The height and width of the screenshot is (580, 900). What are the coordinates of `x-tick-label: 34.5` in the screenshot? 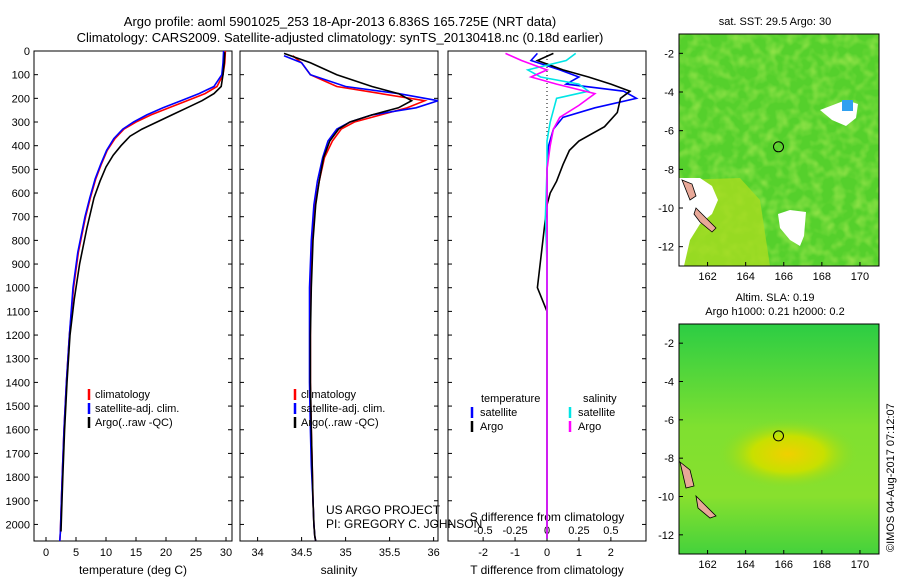 It's located at (301, 553).